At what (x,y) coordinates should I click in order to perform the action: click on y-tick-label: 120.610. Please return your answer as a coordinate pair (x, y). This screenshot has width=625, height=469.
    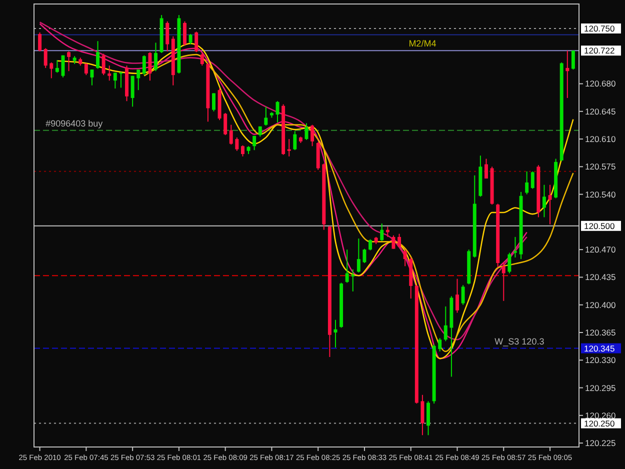
    Looking at the image, I should click on (600, 139).